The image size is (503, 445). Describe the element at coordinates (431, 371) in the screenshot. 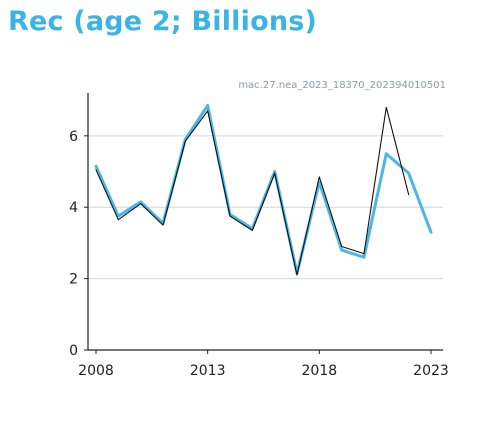

I see `x-tick-label-2023: 2023` at that location.